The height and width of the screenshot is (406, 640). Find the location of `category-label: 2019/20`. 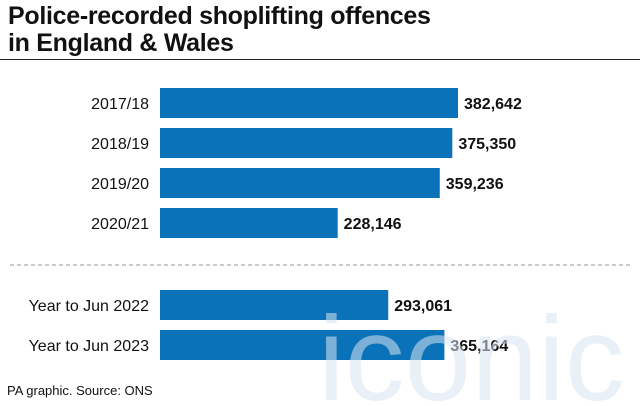

category-label: 2019/20 is located at coordinates (120, 184).